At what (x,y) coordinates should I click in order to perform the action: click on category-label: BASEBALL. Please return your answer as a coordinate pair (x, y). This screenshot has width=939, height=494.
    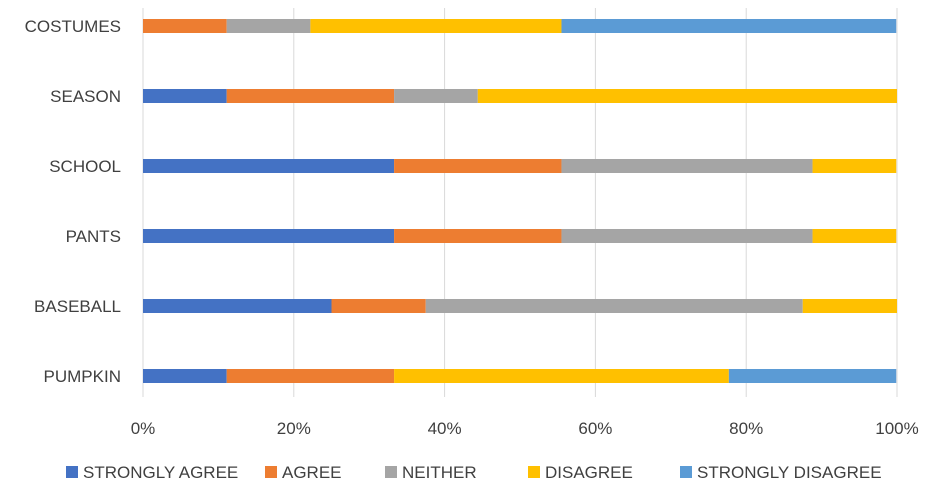
    Looking at the image, I should click on (77, 306).